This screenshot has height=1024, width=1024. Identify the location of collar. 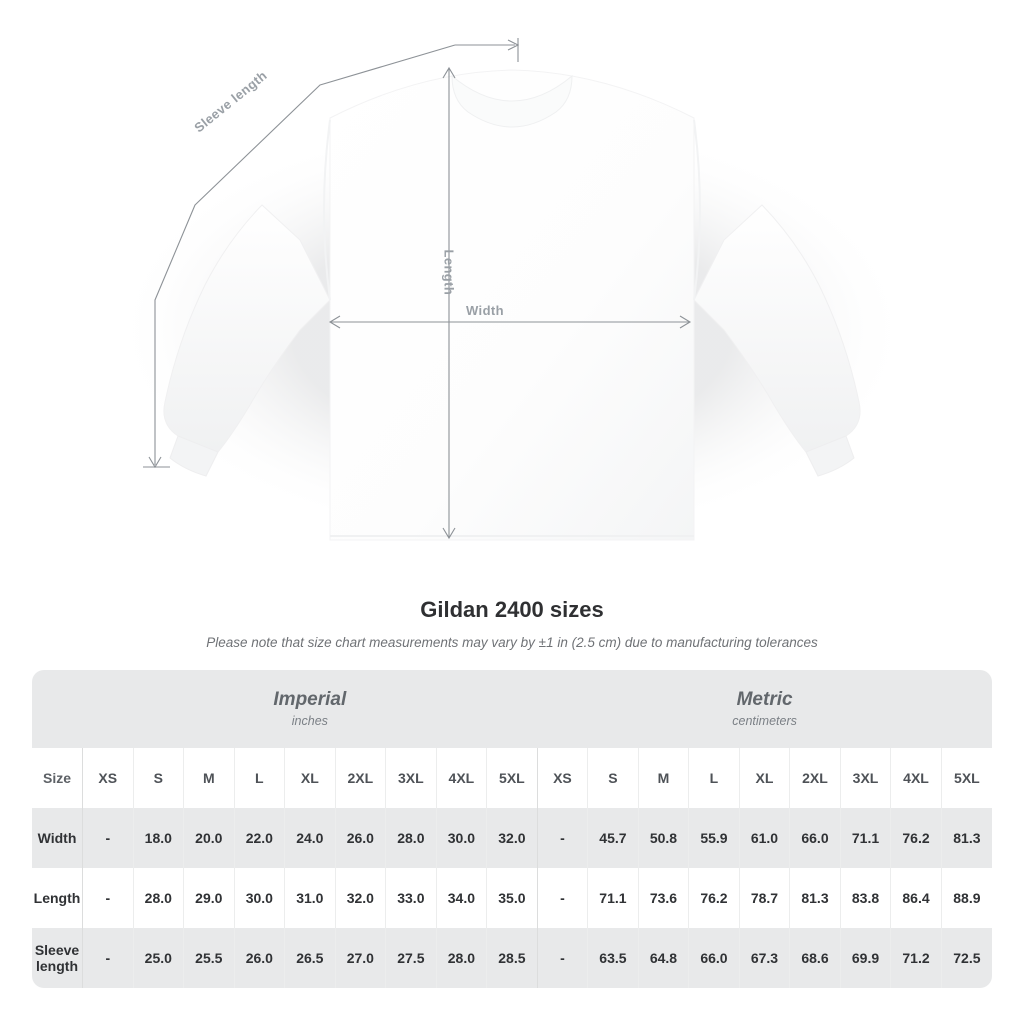
(512, 101).